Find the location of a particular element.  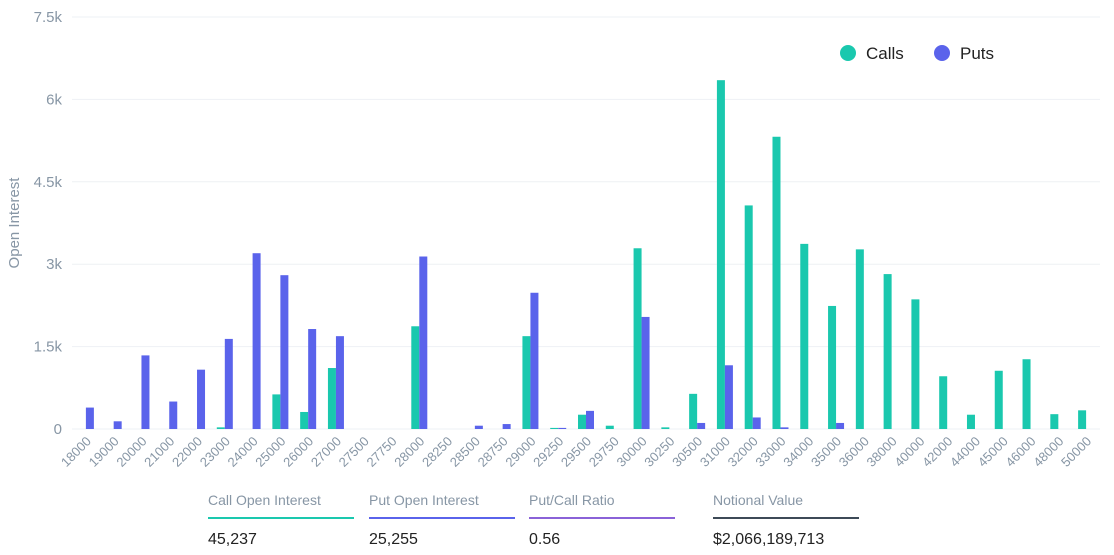

x-tick-label: 28750 is located at coordinates (493, 452).